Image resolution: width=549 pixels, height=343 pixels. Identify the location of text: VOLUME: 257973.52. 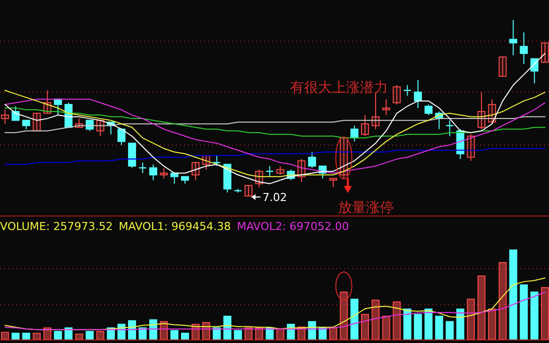
(56, 226).